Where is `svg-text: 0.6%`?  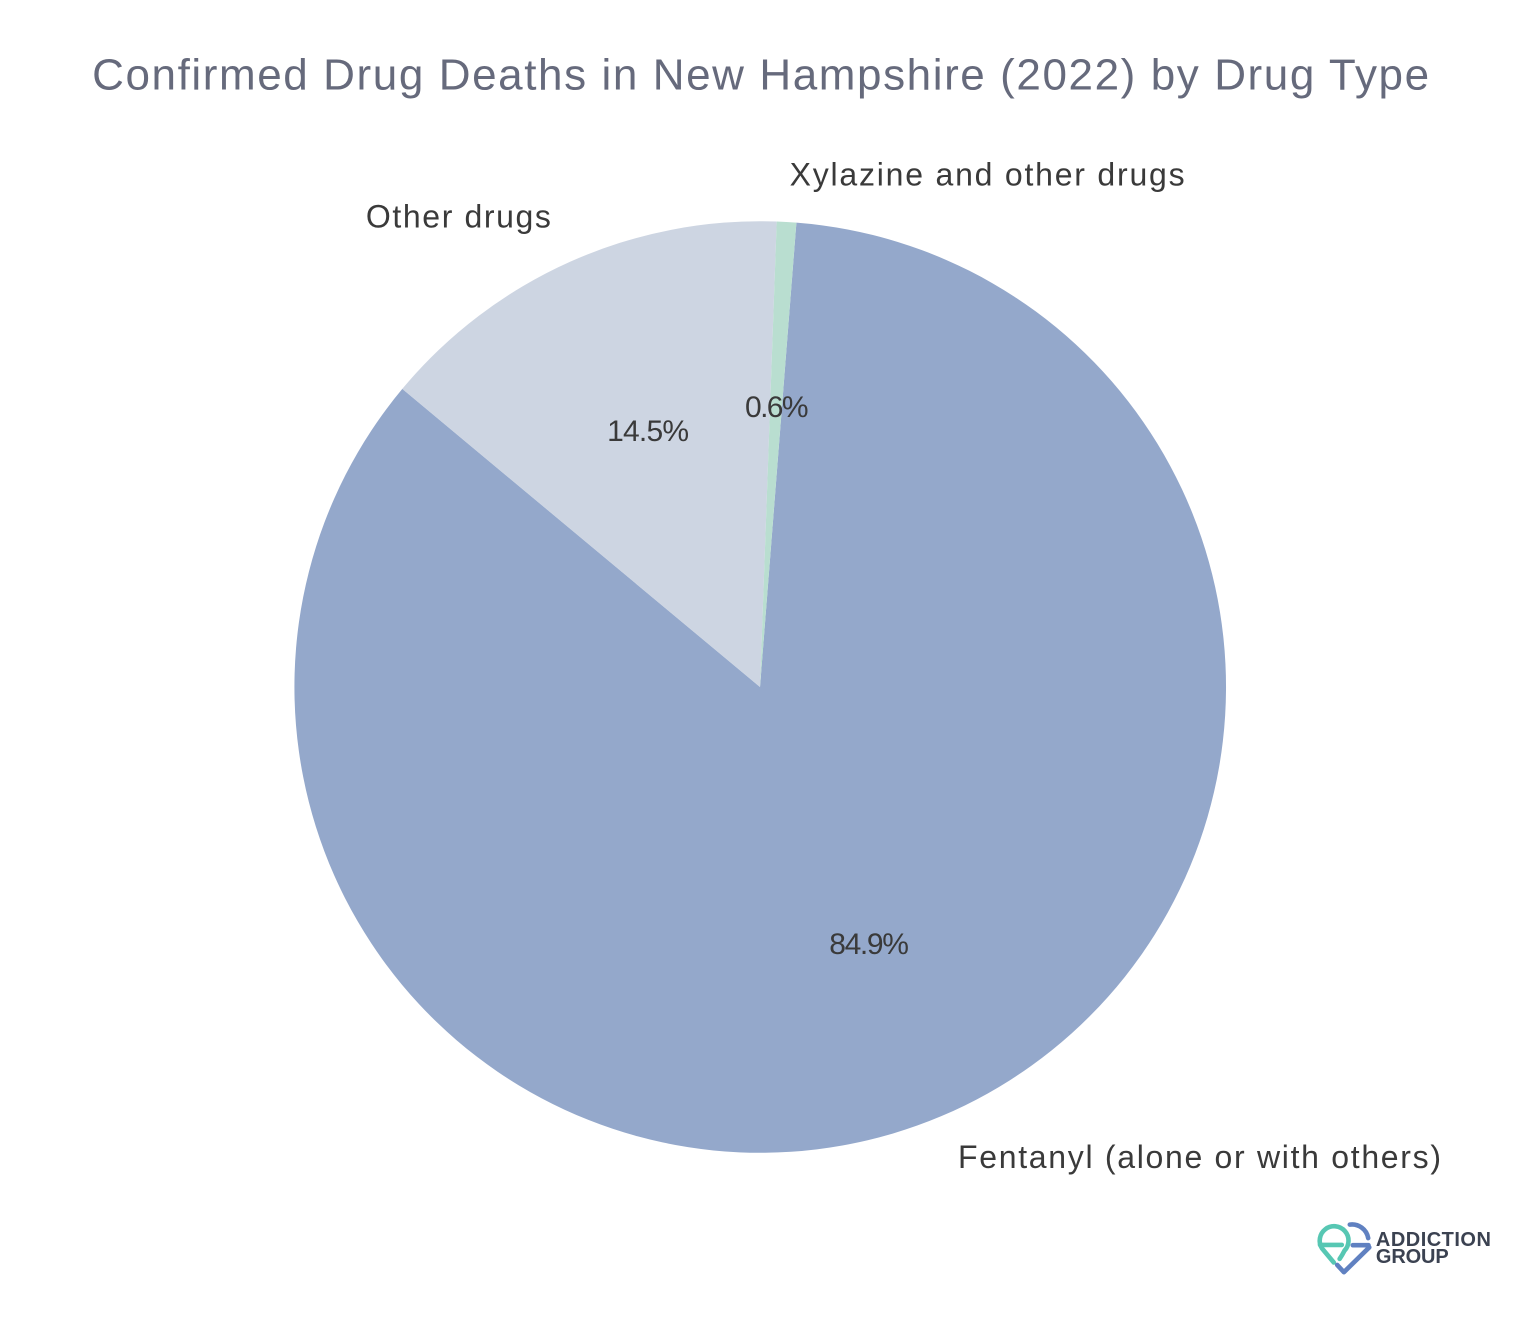 svg-text: 0.6% is located at coordinates (777, 407).